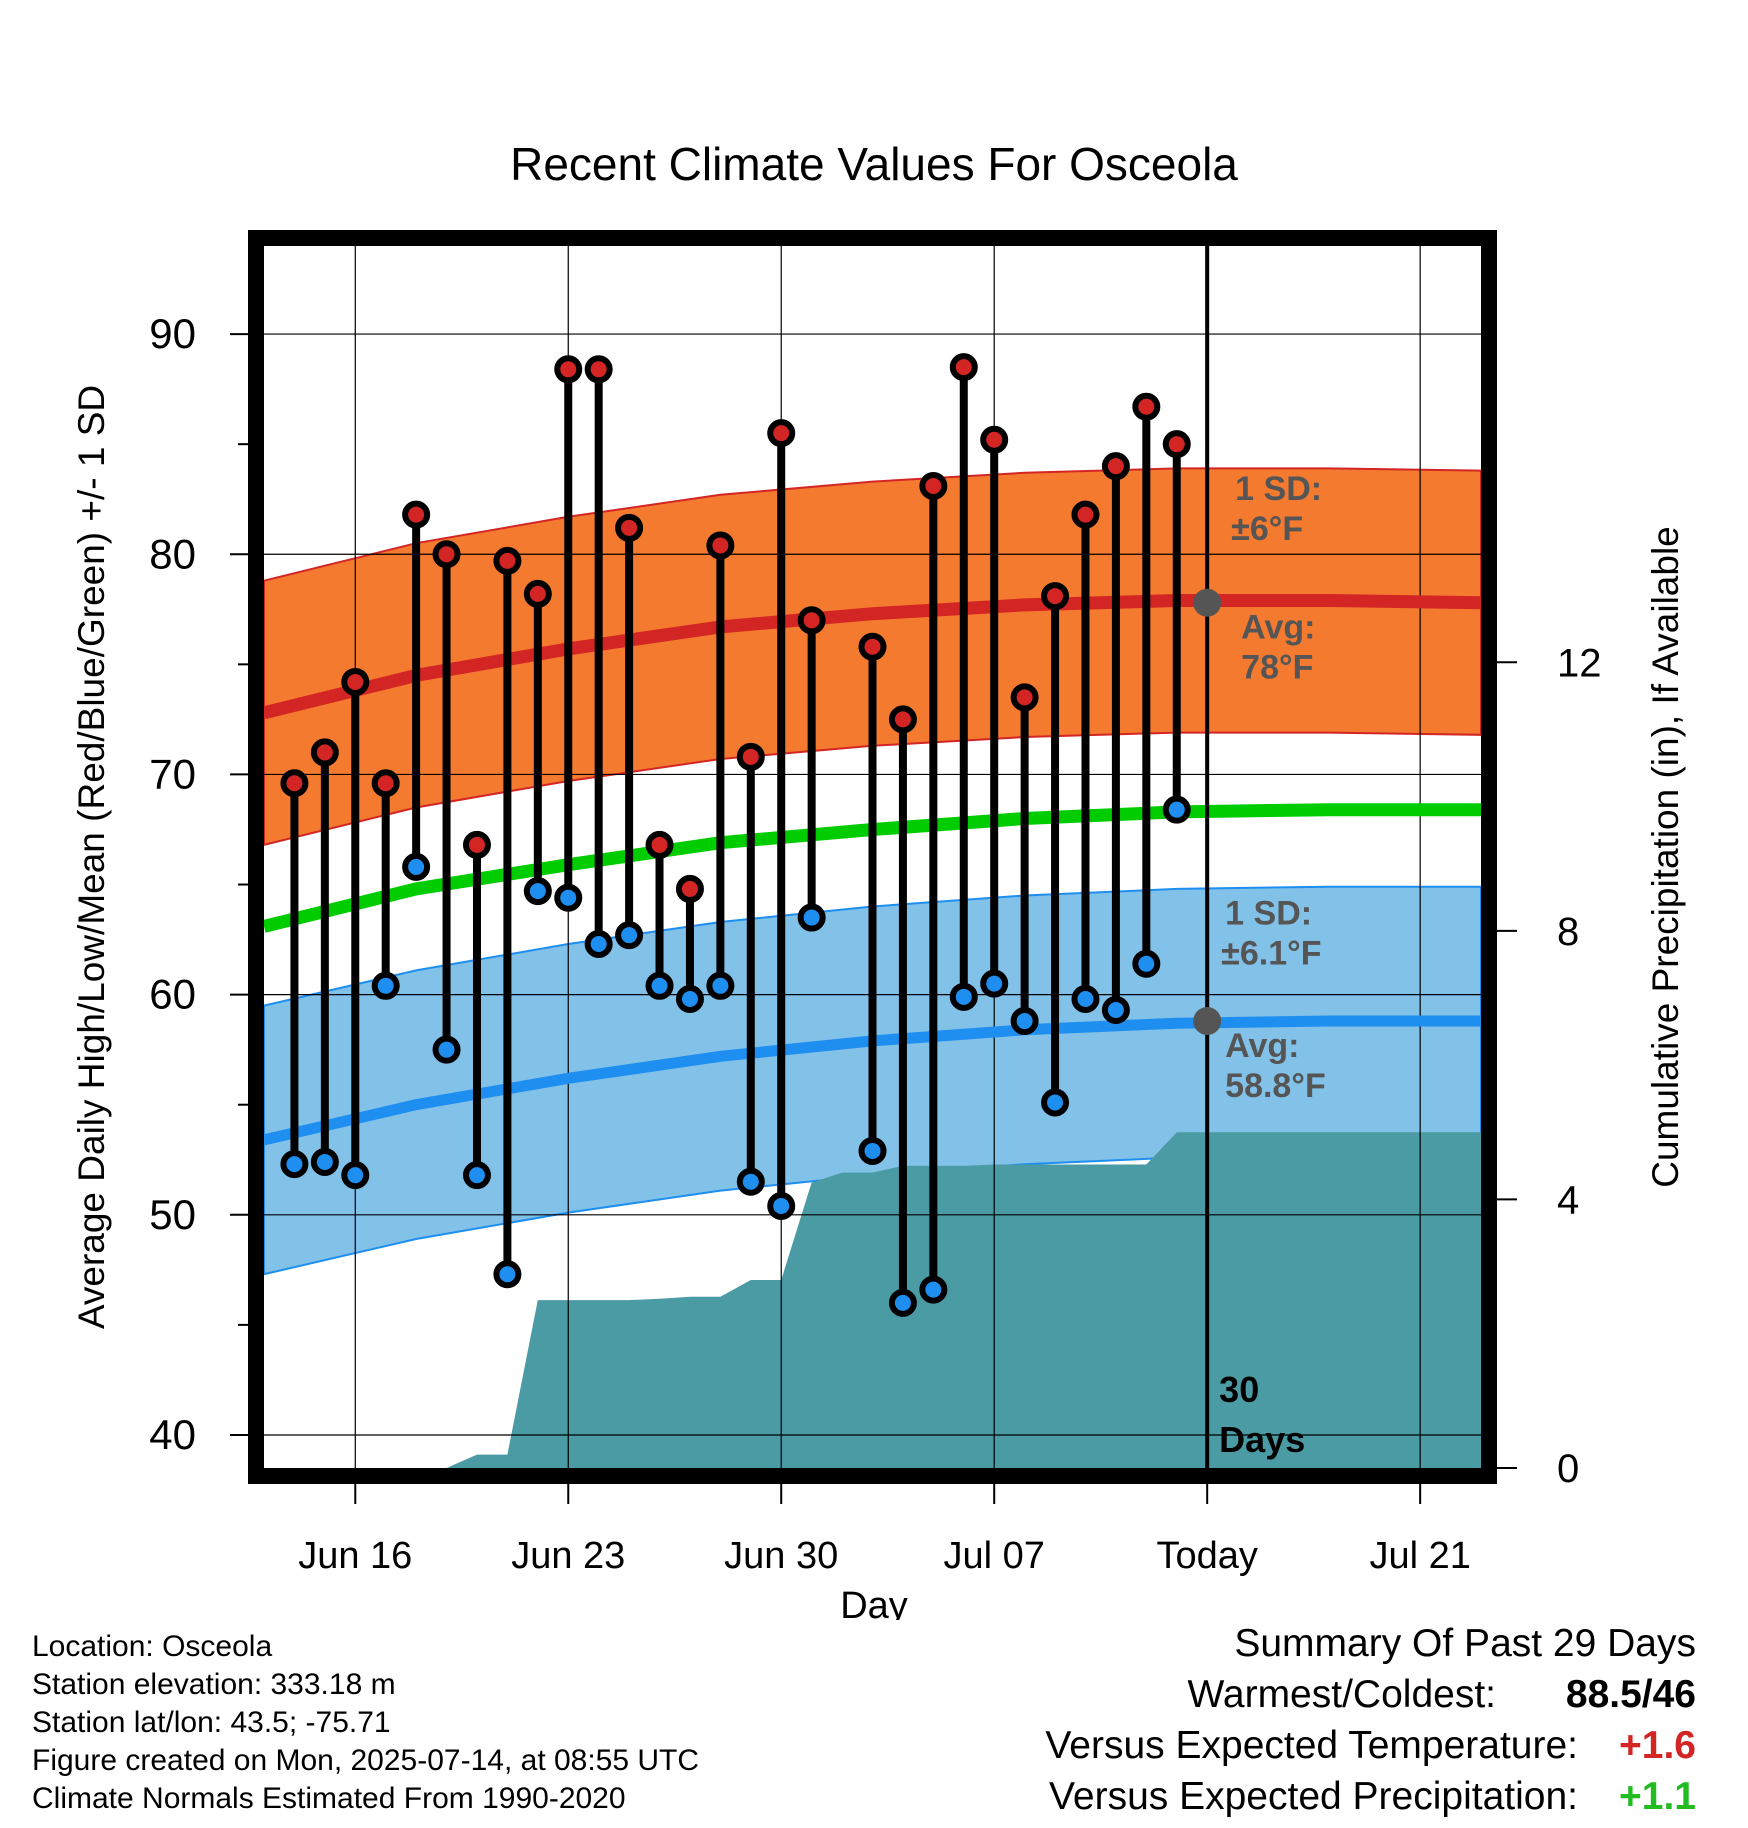 Image resolution: width=1748 pixels, height=1828 pixels. What do you see at coordinates (1657, 1745) in the screenshot?
I see `temp-anomaly-value: +1.6` at bounding box center [1657, 1745].